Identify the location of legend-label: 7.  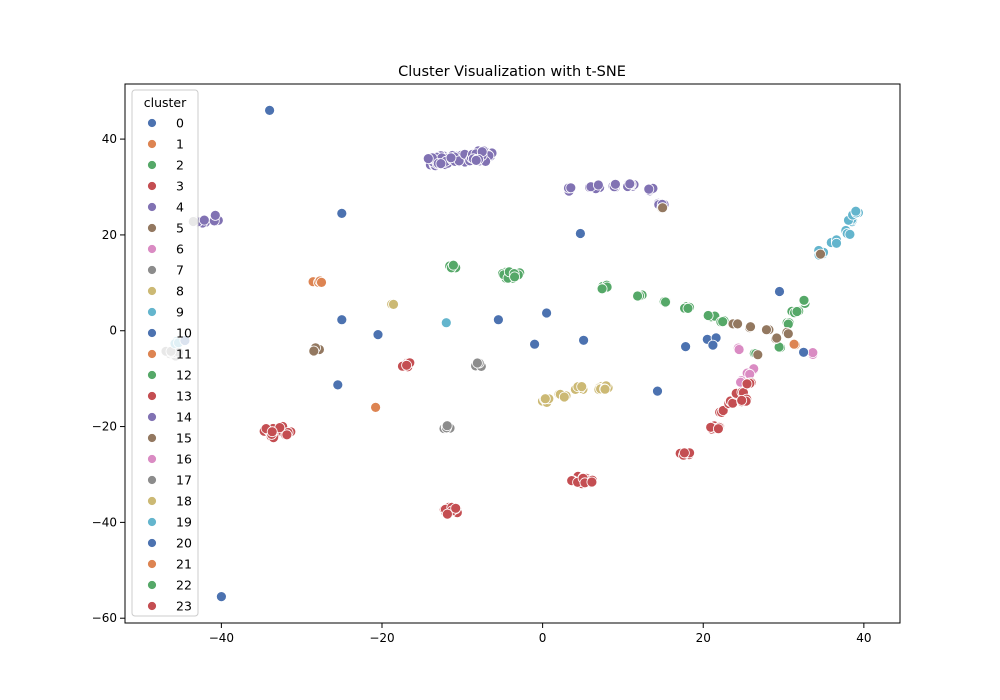
(180, 270).